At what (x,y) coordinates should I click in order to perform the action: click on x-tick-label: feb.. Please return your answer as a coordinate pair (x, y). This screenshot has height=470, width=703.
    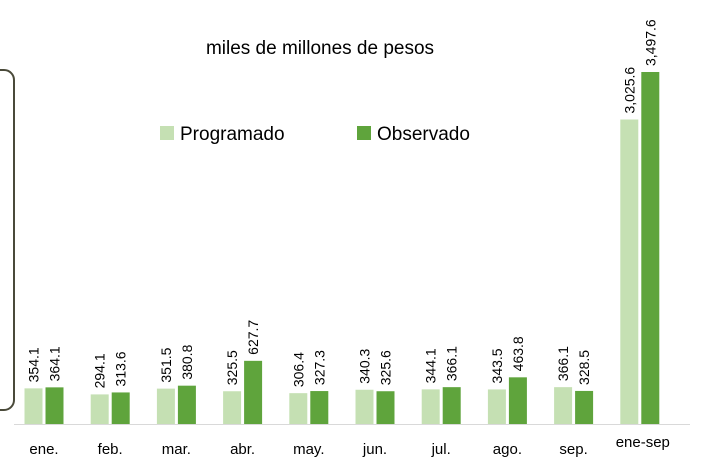
    Looking at the image, I should click on (110, 449).